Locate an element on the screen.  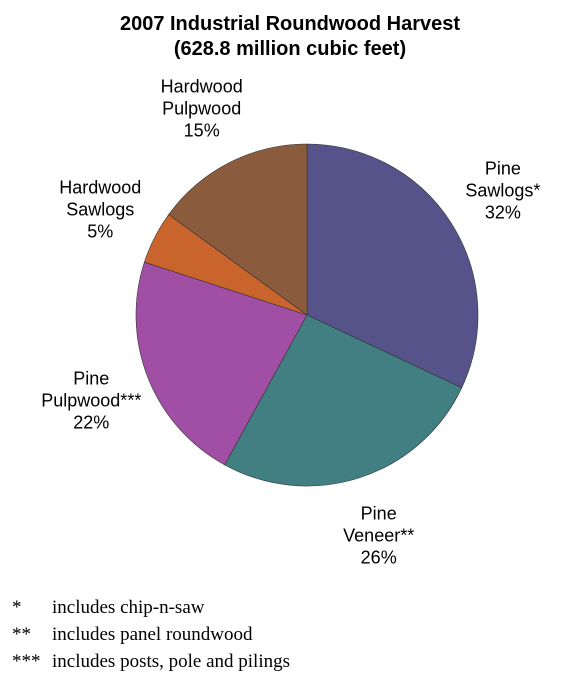
slice-percent: 26% is located at coordinates (379, 558).